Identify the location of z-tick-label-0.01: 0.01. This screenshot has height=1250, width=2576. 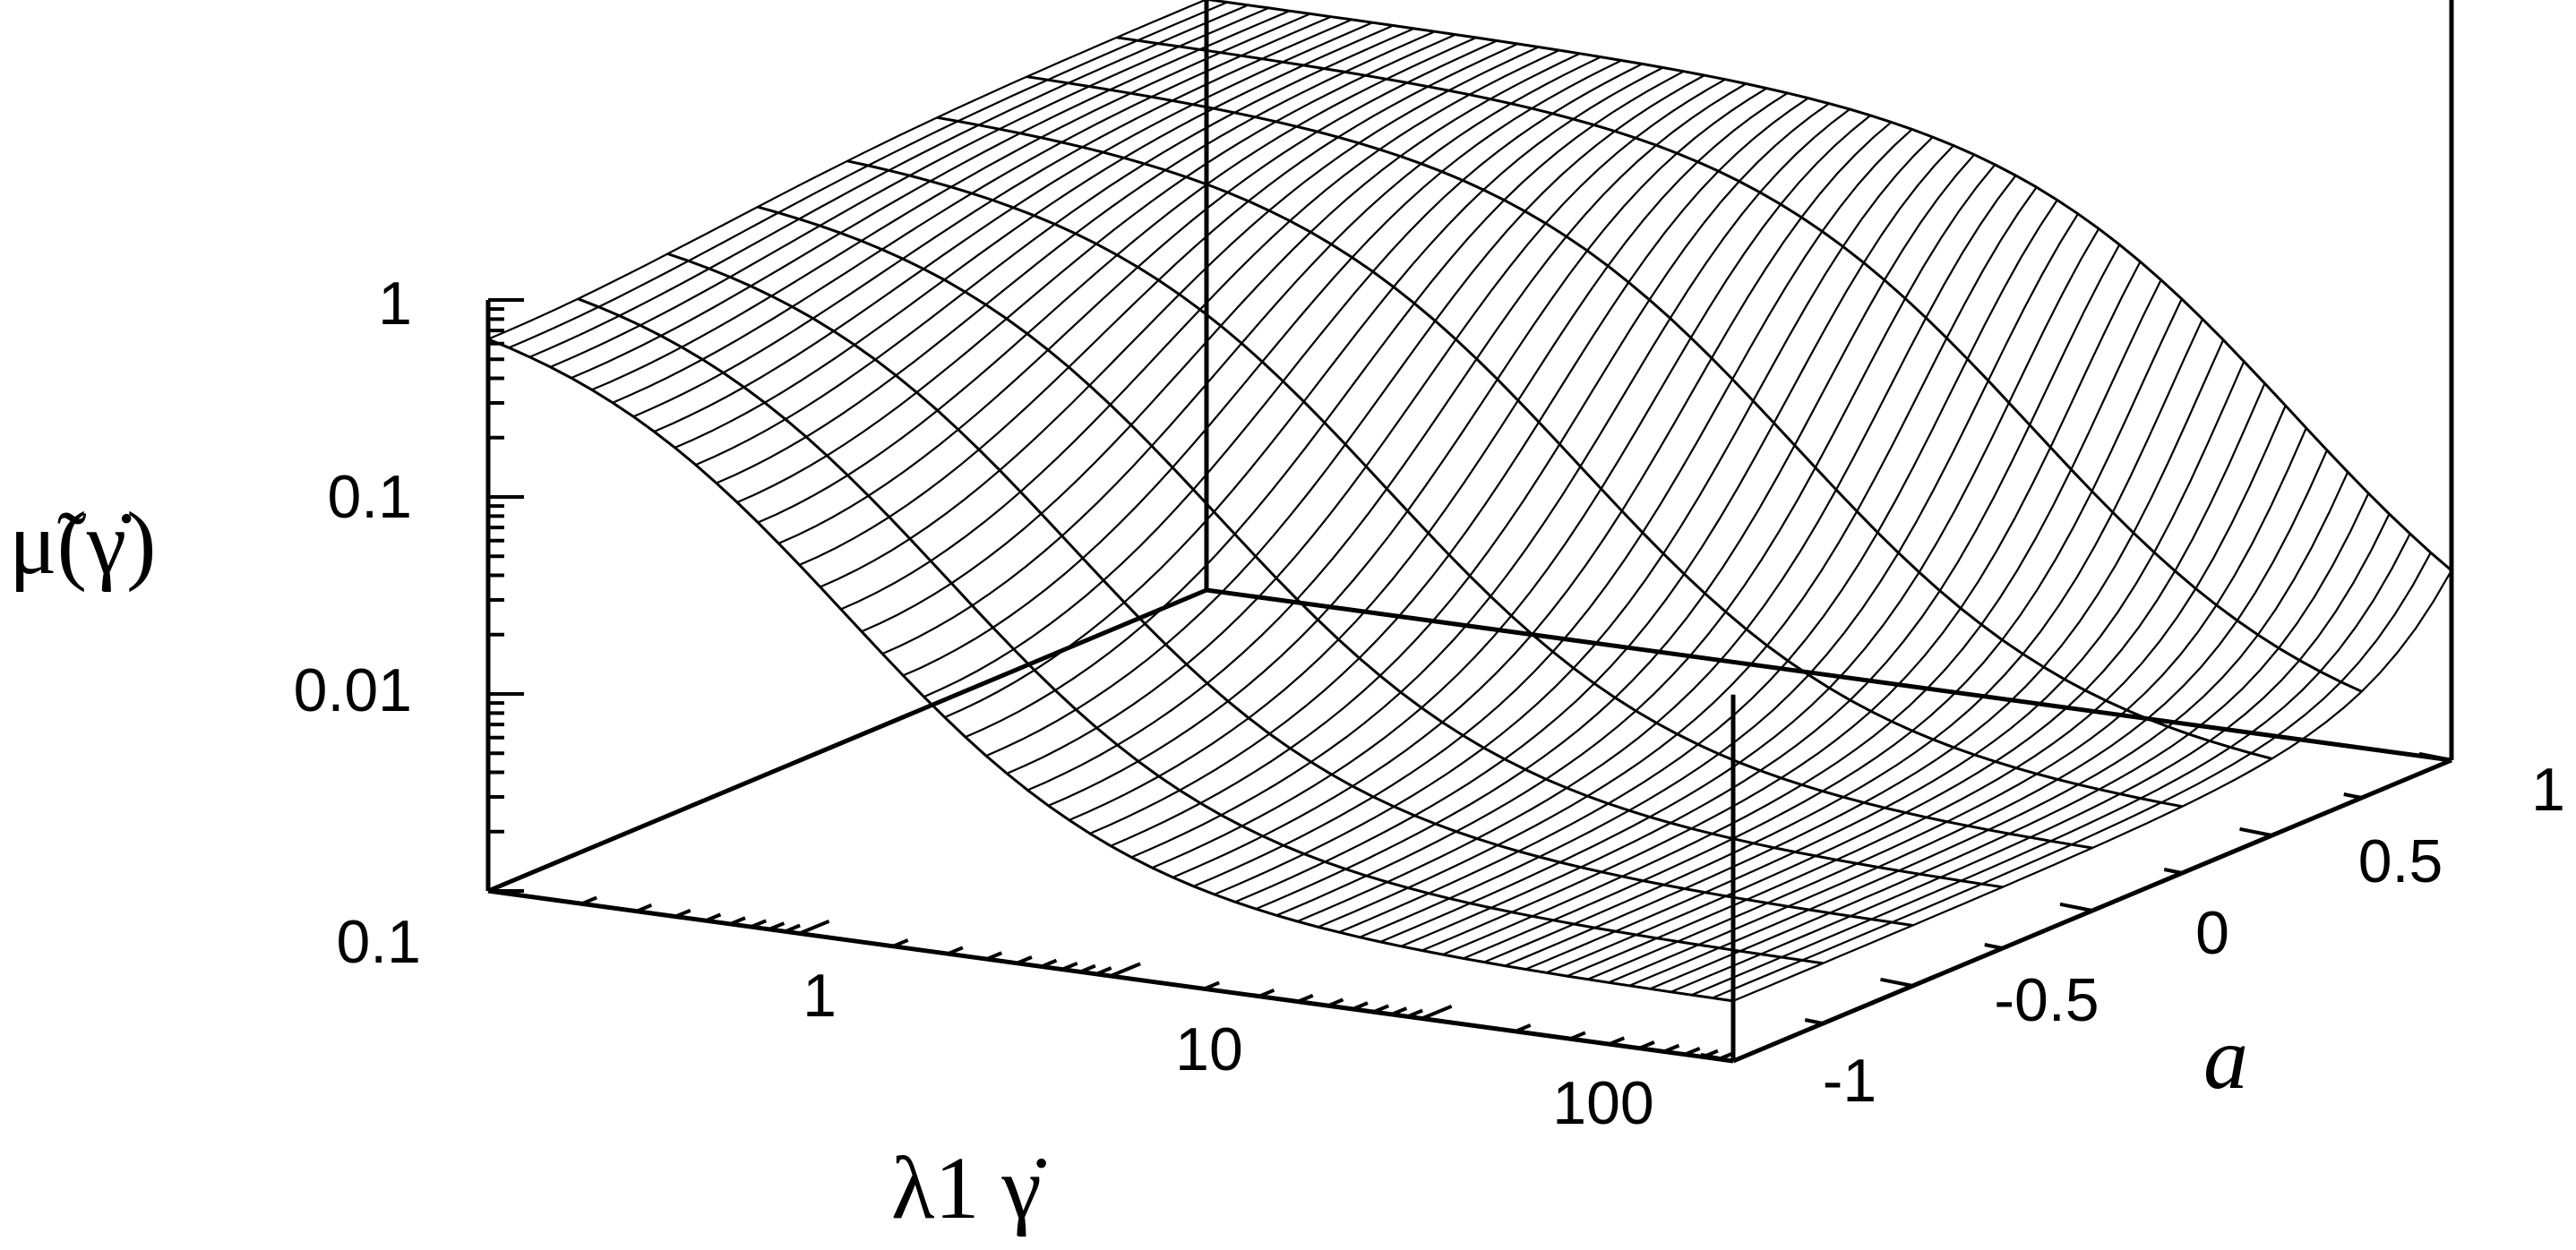
(353, 690).